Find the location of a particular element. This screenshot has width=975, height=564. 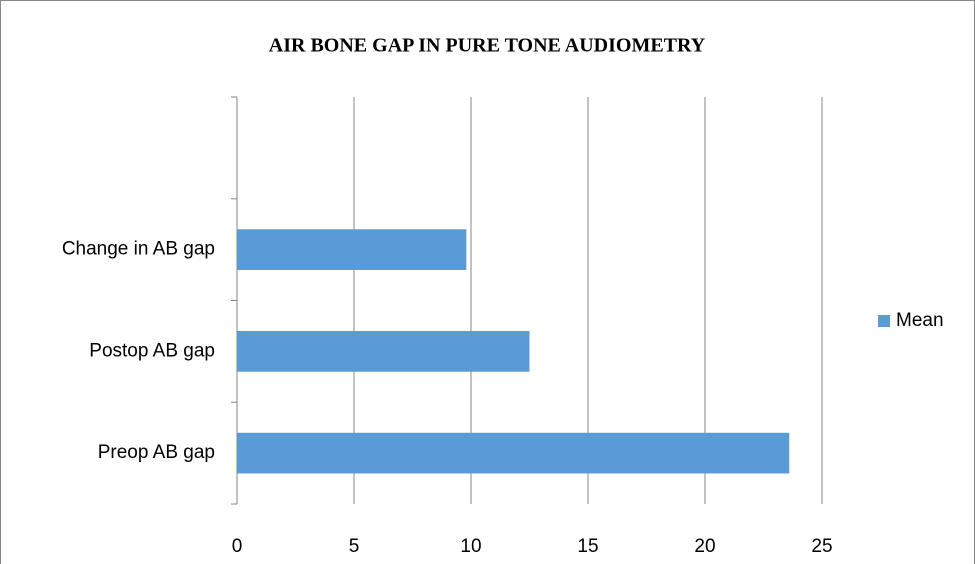

x-tick-label: 0 is located at coordinates (237, 546).